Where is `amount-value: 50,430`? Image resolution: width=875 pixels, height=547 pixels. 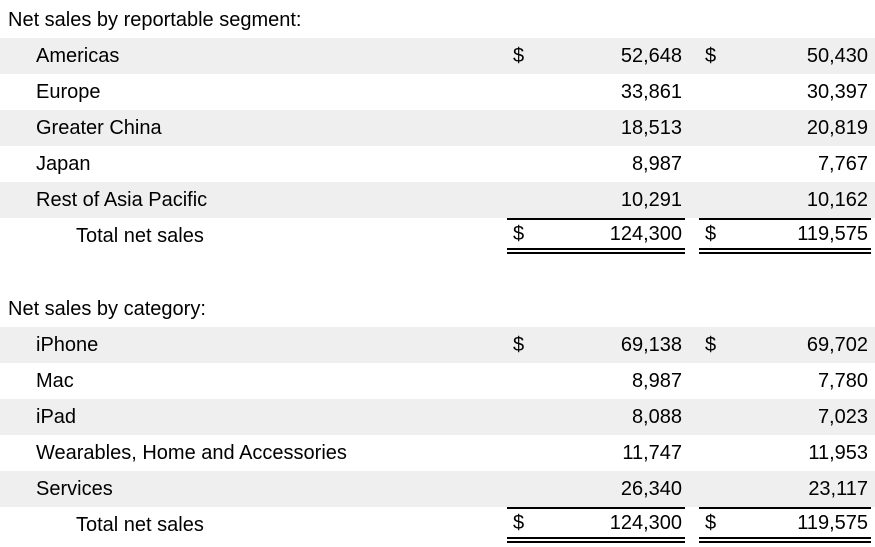
amount-value: 50,430 is located at coordinates (837, 55).